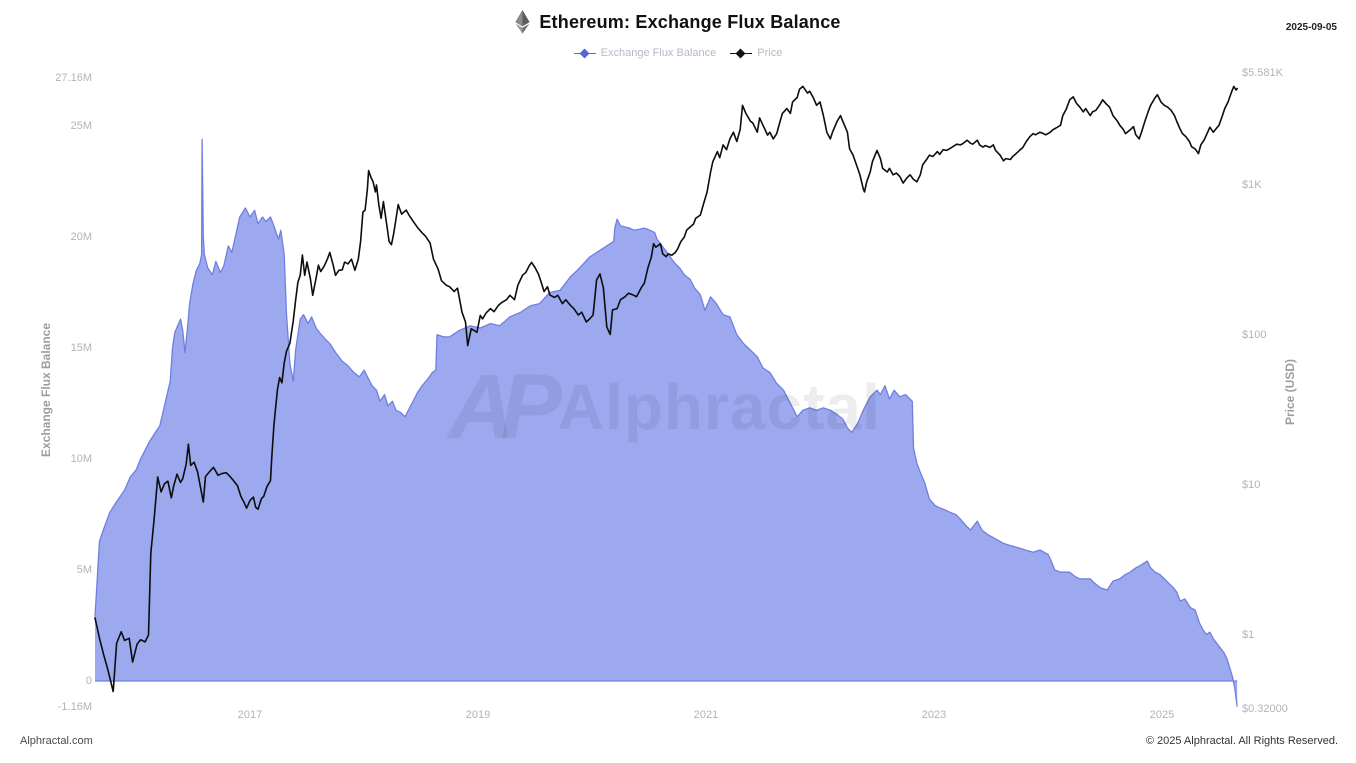 The height and width of the screenshot is (763, 1356). Describe the element at coordinates (250, 715) in the screenshot. I see `x-axis-tick-label: 2017` at that location.